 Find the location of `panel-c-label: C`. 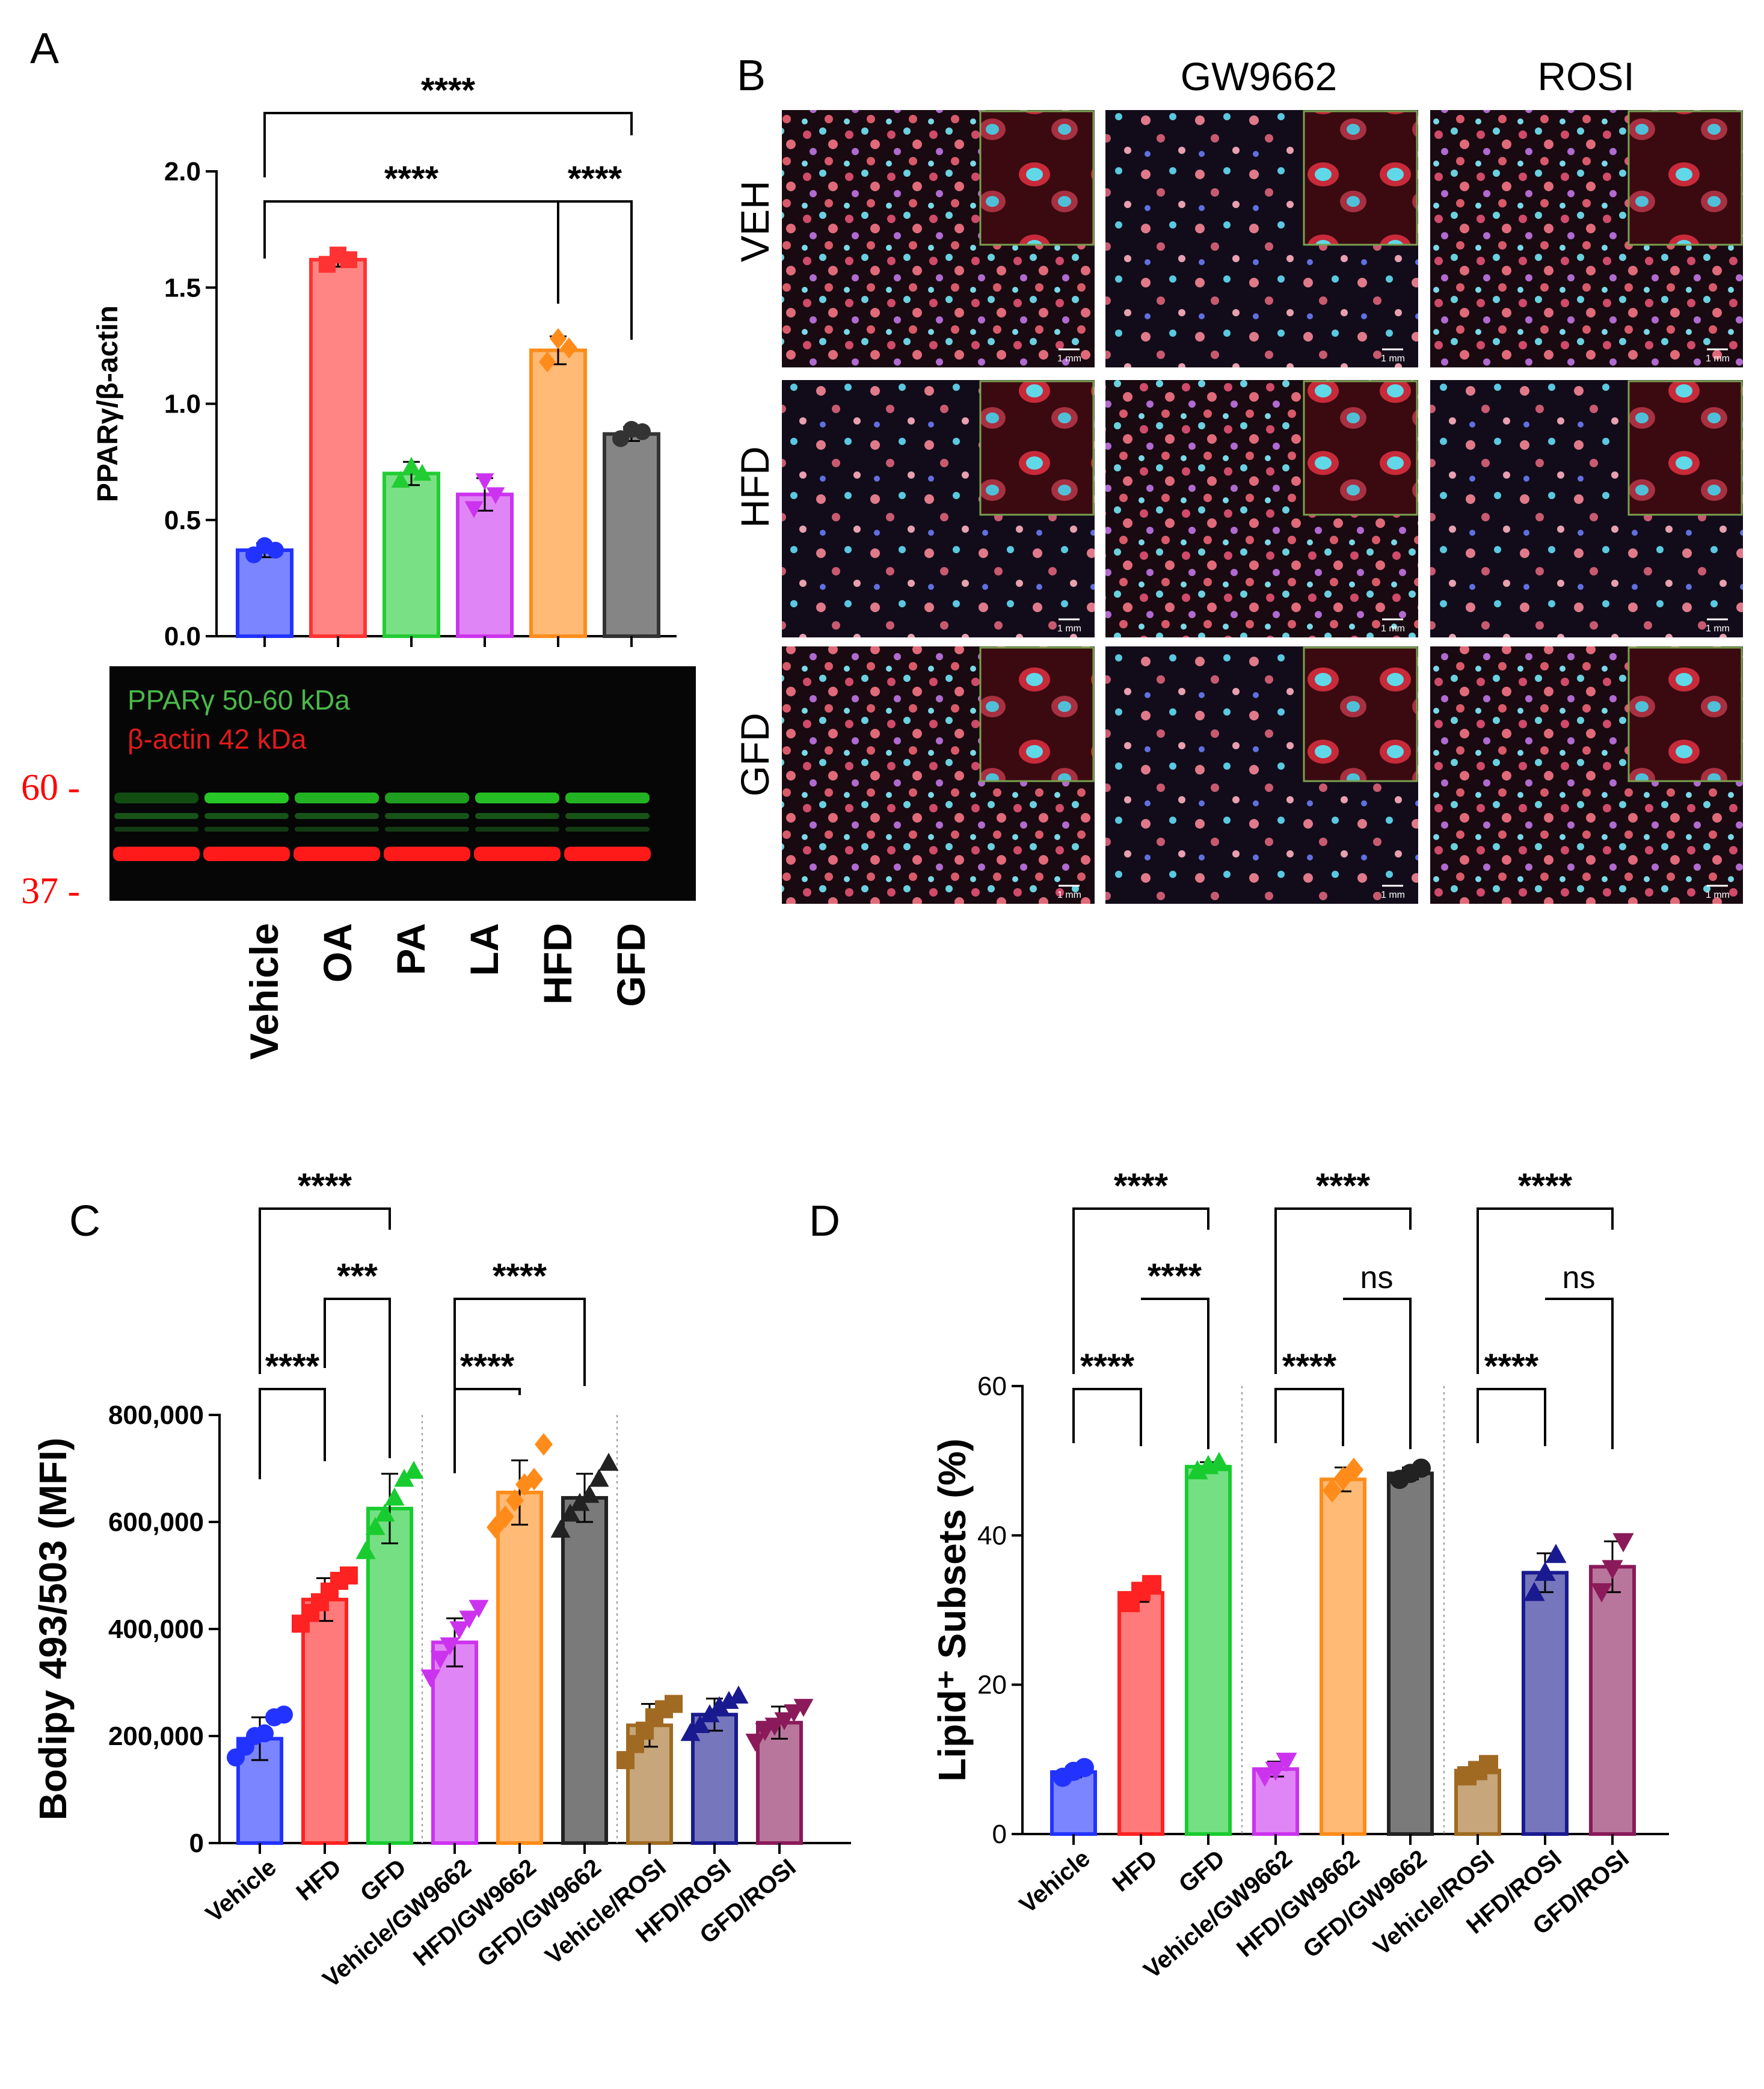

panel-c-label: C is located at coordinates (85, 1221).